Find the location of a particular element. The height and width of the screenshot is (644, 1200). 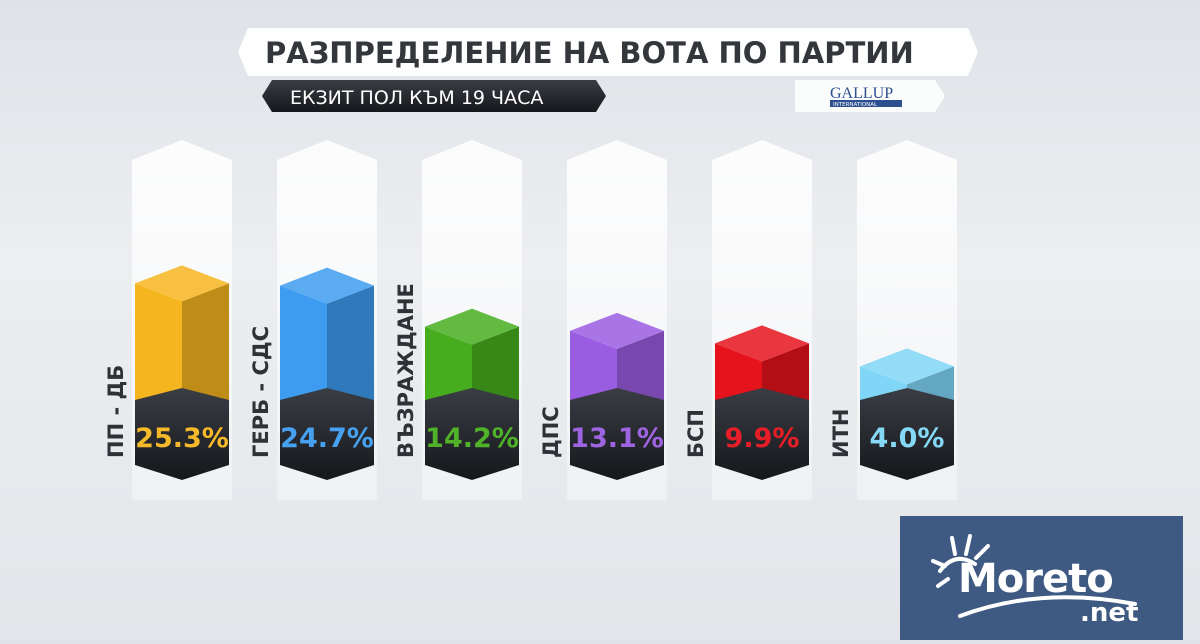

svg-text: GALLUP is located at coordinates (861, 93).